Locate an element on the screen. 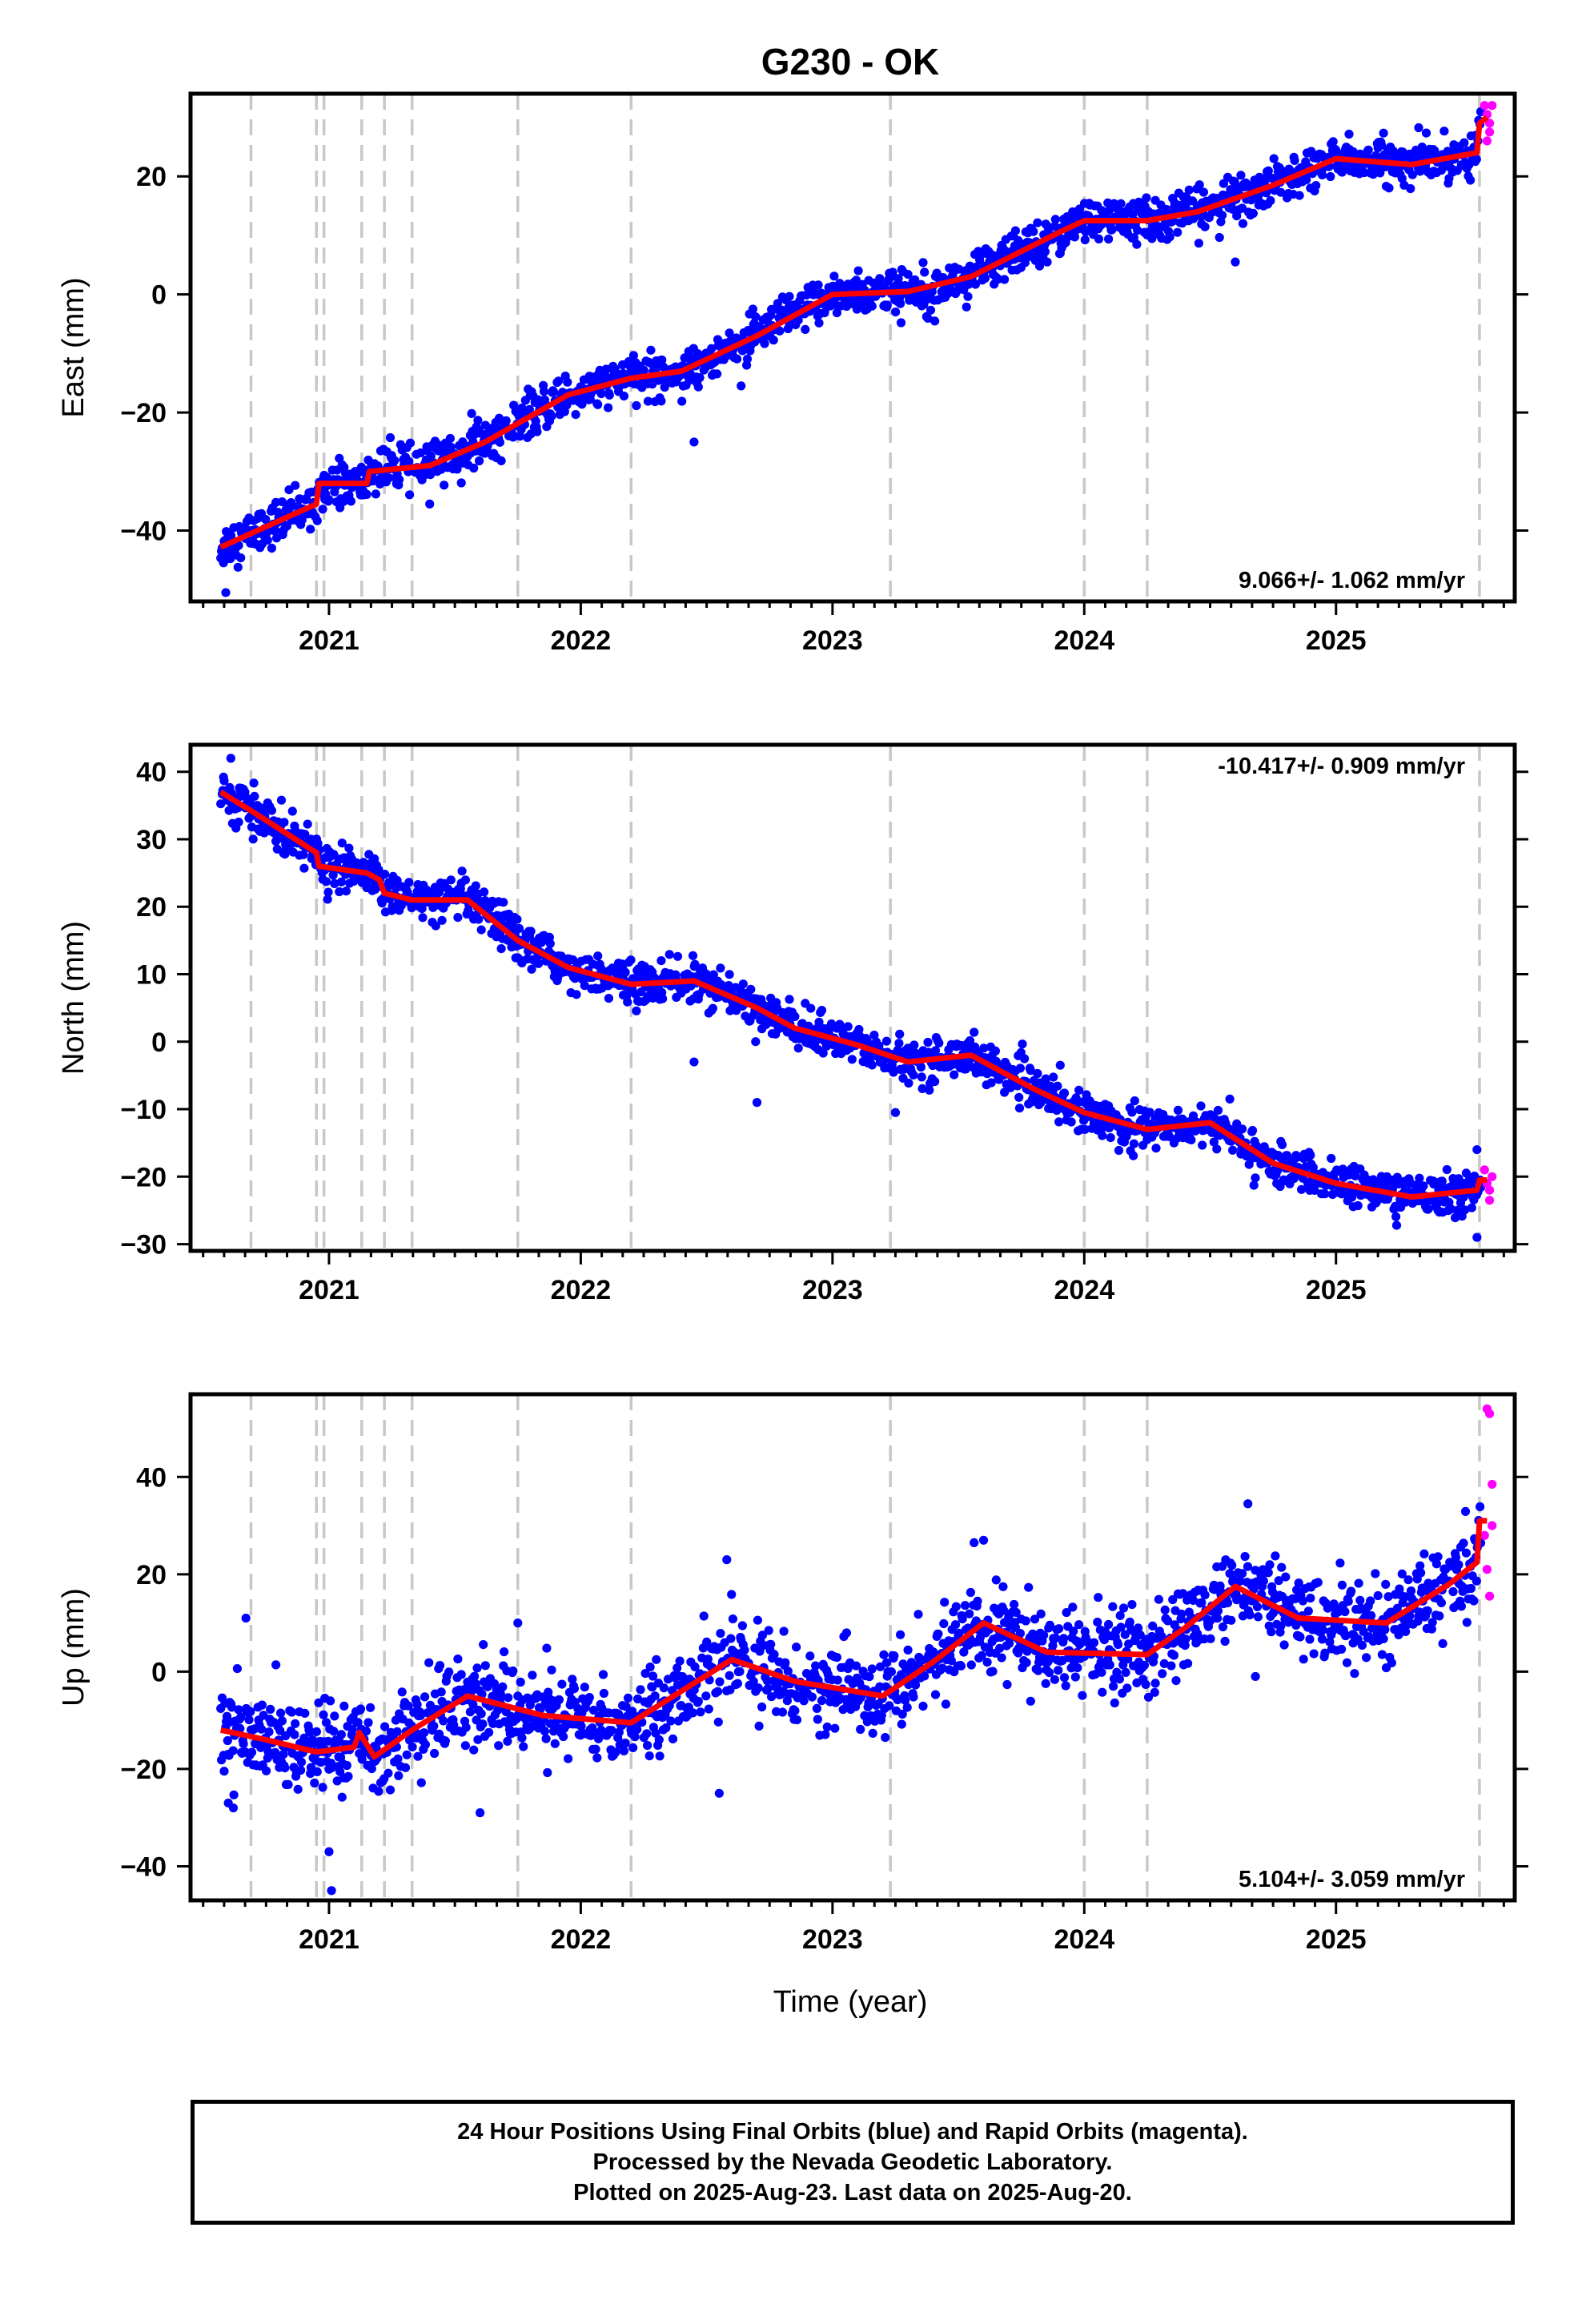 The width and height of the screenshot is (1582, 2324). x-tick-label: 2022 is located at coordinates (581, 640).